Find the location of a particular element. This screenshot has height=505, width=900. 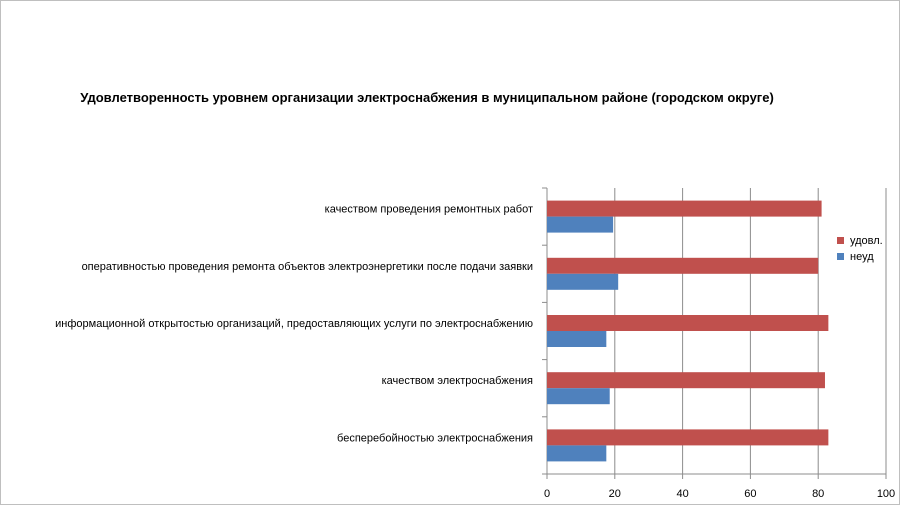

x-tick-label: 80 is located at coordinates (818, 494).